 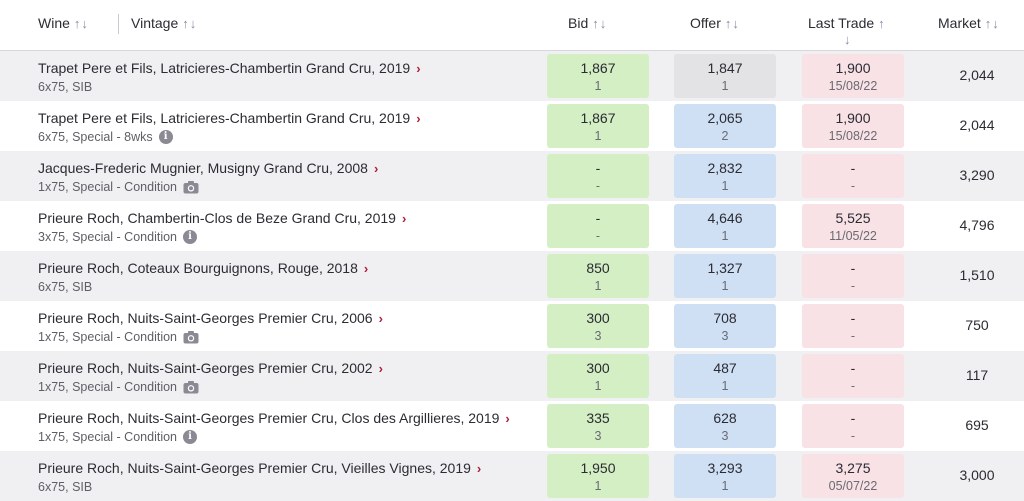 I want to click on bid-price: -, so click(x=598, y=168).